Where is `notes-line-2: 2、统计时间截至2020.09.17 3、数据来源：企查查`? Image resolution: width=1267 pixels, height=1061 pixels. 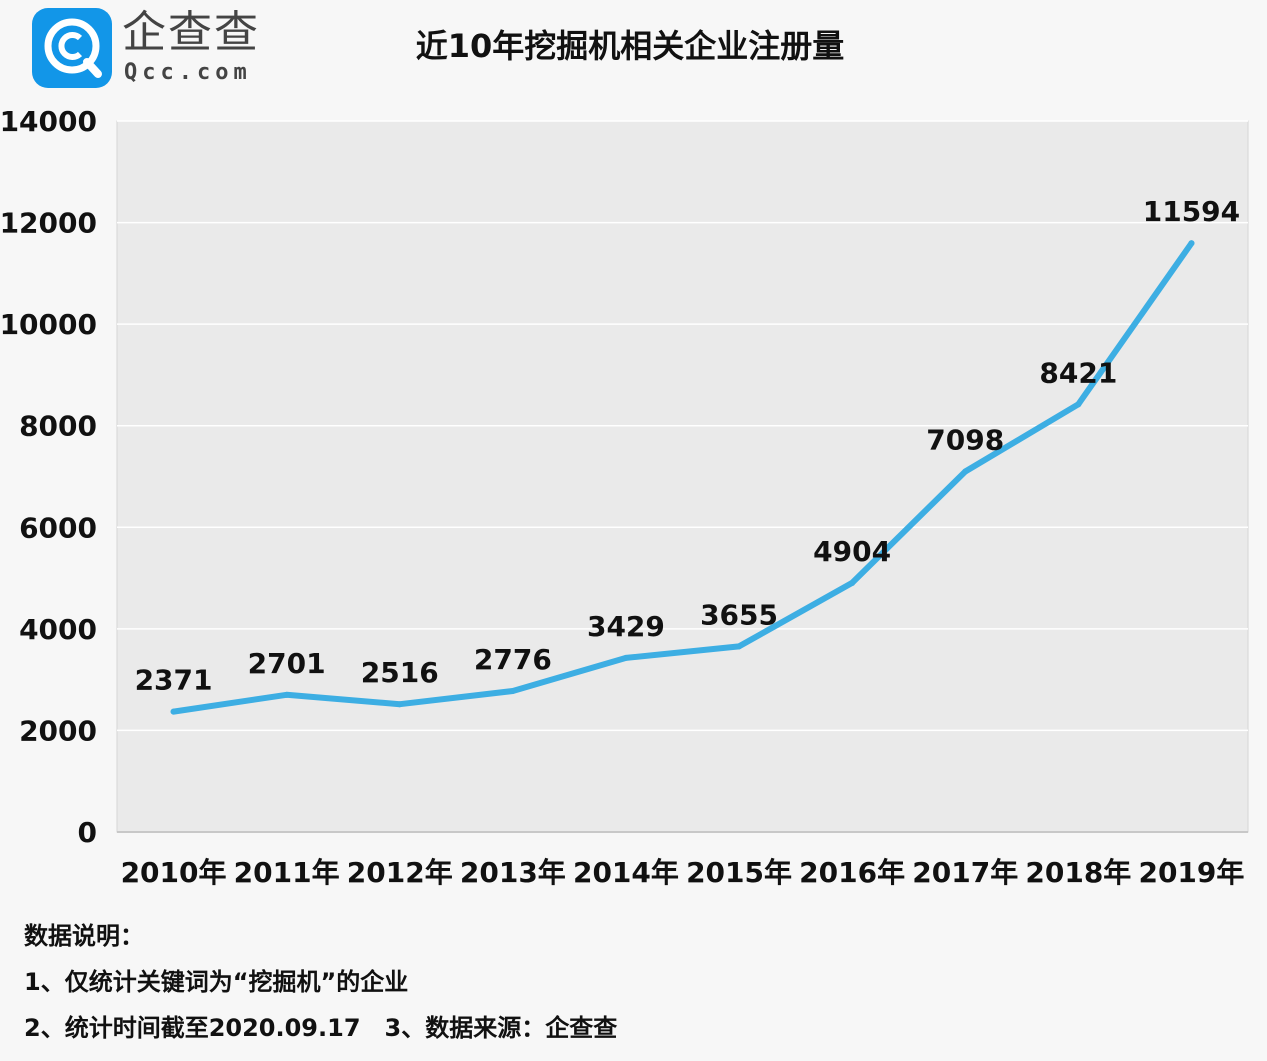
notes-line-2: 2、统计时间截至2020.09.17 3、数据来源：企查查 is located at coordinates (321, 1028).